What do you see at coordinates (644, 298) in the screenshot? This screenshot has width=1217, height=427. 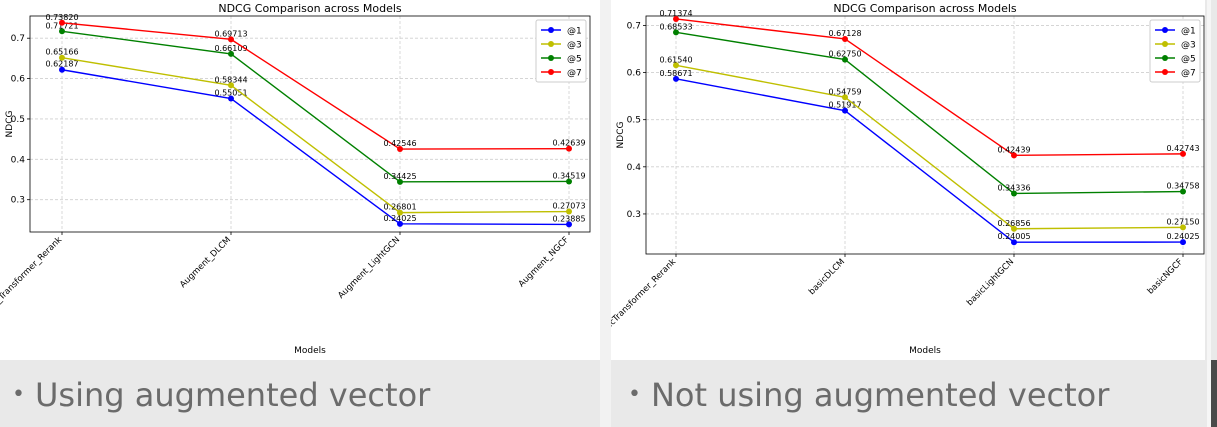 I see `x-tick-label: basicTransformer_Rerank` at bounding box center [644, 298].